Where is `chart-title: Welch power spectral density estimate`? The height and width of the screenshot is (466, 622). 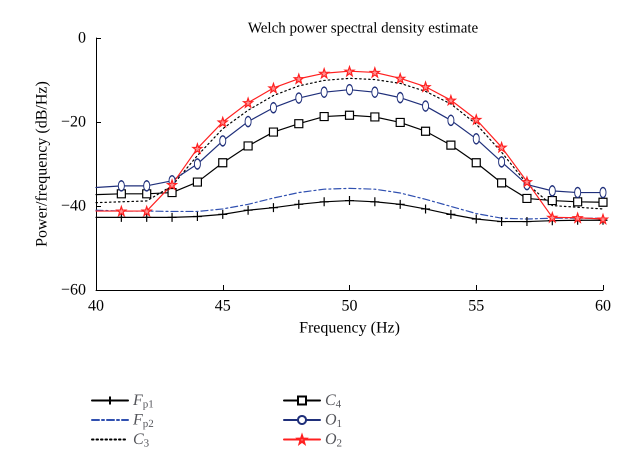
chart-title: Welch power spectral density estimate is located at coordinates (363, 28).